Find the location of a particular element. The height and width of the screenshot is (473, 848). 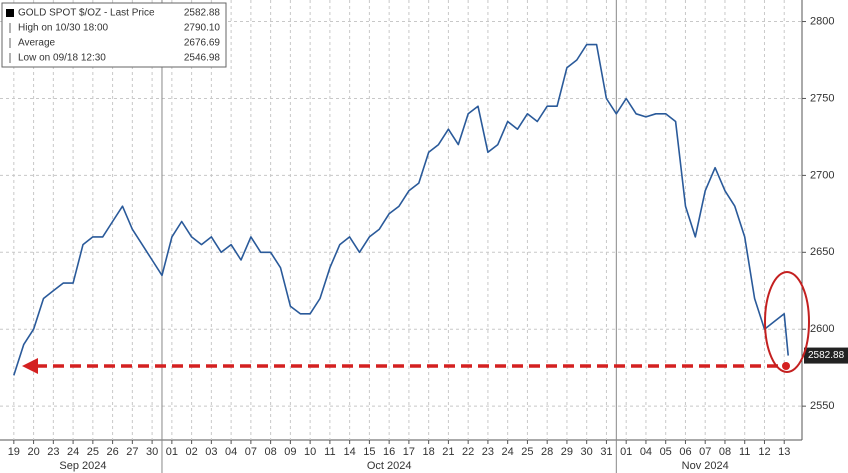

legend-swatch is located at coordinates (10, 13).